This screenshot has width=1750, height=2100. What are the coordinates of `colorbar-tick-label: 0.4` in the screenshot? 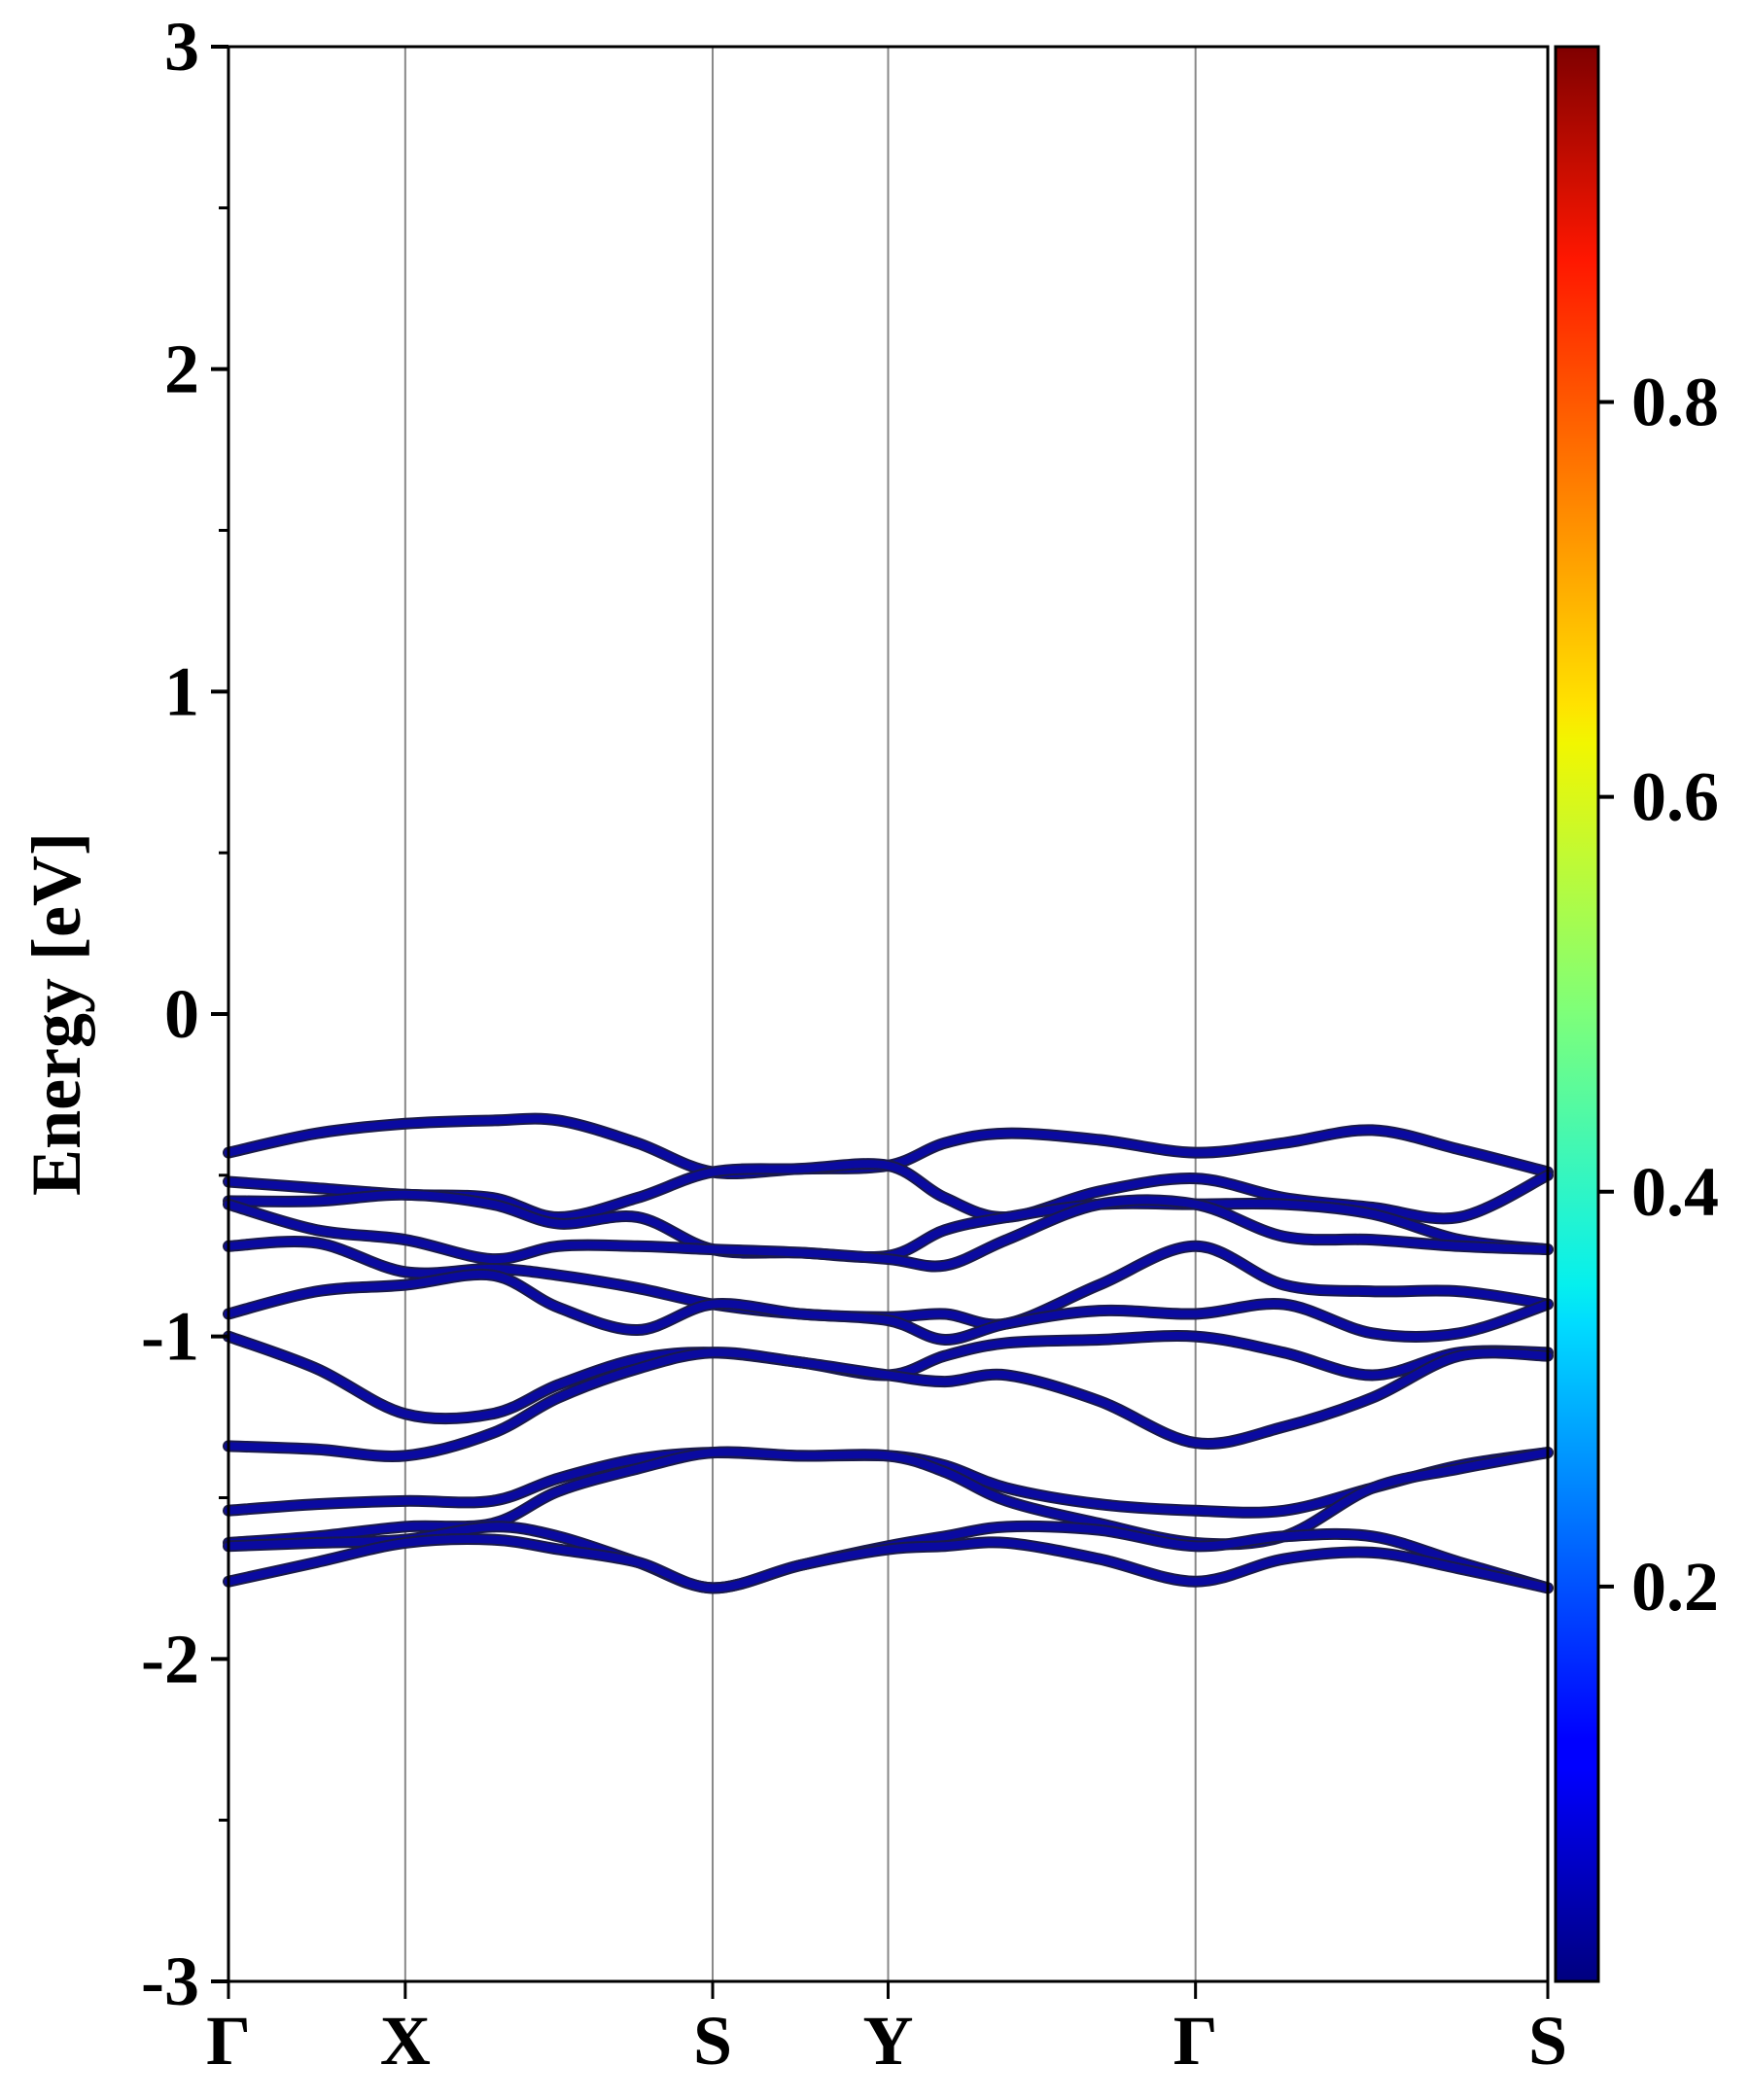 It's located at (1675, 1192).